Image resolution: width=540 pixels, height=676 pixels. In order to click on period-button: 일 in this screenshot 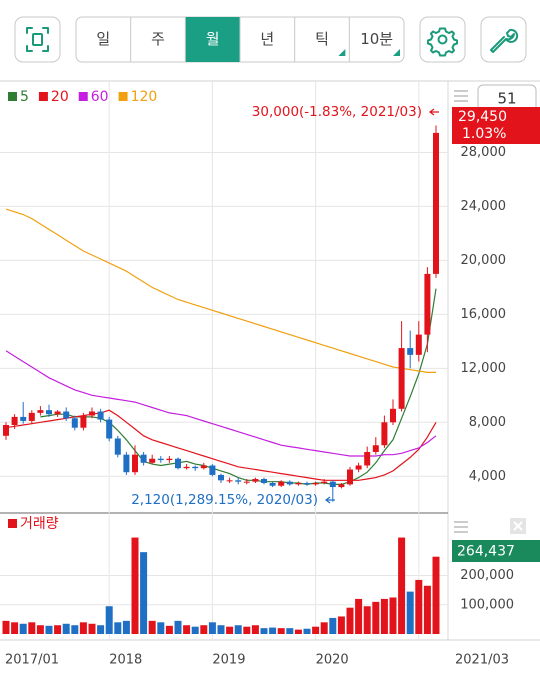, I will do `click(103, 39)`.